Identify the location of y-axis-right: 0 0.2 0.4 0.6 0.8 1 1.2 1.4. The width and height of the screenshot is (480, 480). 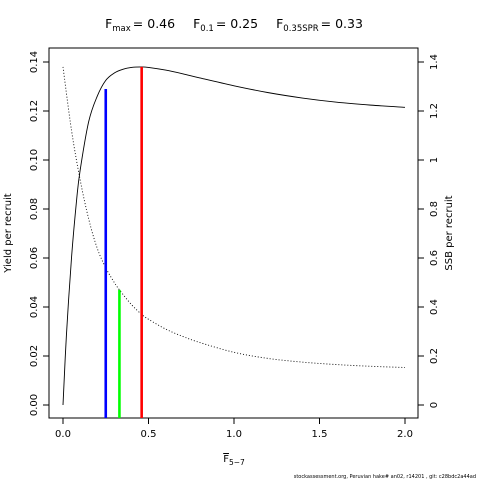
(429, 231).